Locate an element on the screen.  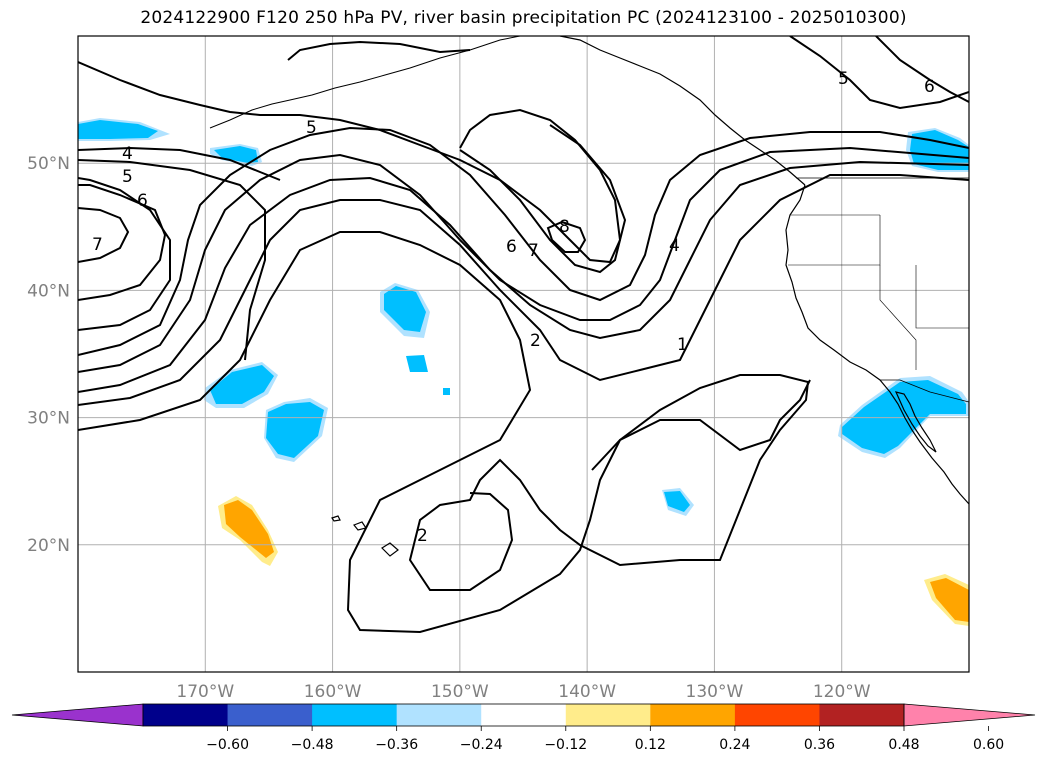
neg-anomaly-west-b-core is located at coordinates (295, 430).